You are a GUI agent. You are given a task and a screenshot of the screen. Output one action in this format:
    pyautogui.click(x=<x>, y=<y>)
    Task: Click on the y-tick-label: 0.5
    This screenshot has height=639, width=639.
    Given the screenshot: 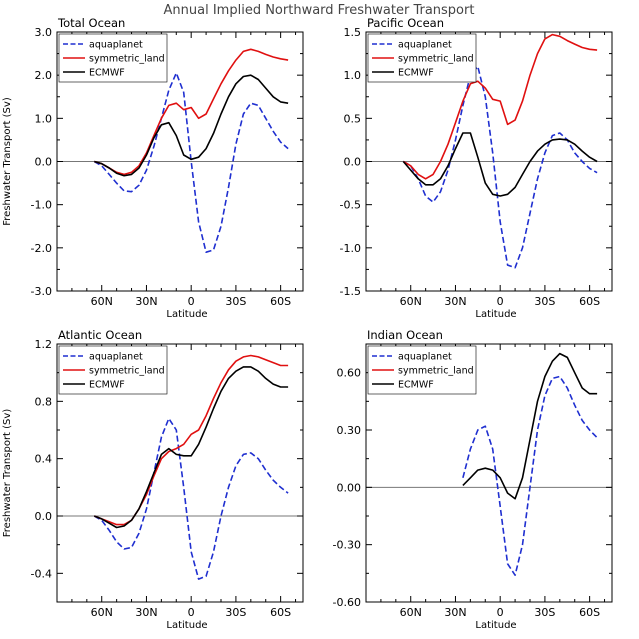 What is the action you would take?
    pyautogui.click(x=353, y=118)
    